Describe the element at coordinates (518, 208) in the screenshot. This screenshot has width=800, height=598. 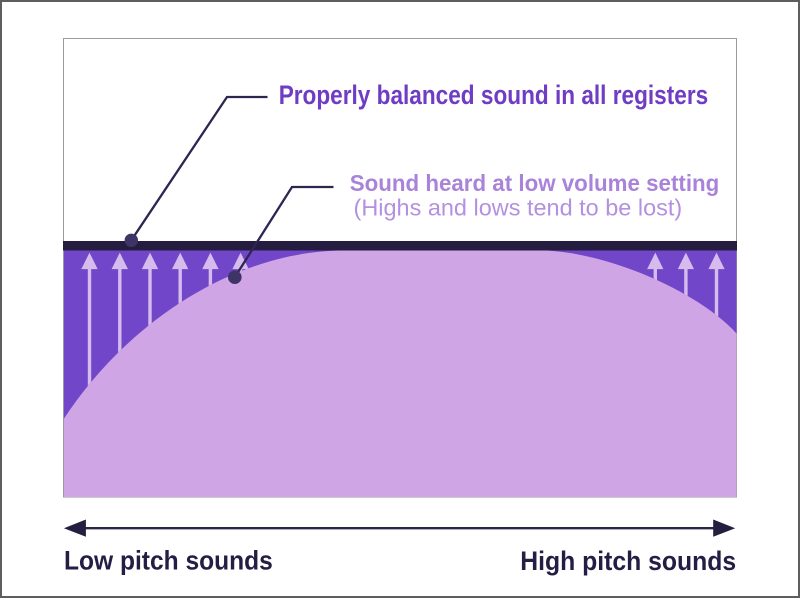
I see `svg-text:(Highs and lows tend to be los: (Highs and lows tend to be lost)` at that location.